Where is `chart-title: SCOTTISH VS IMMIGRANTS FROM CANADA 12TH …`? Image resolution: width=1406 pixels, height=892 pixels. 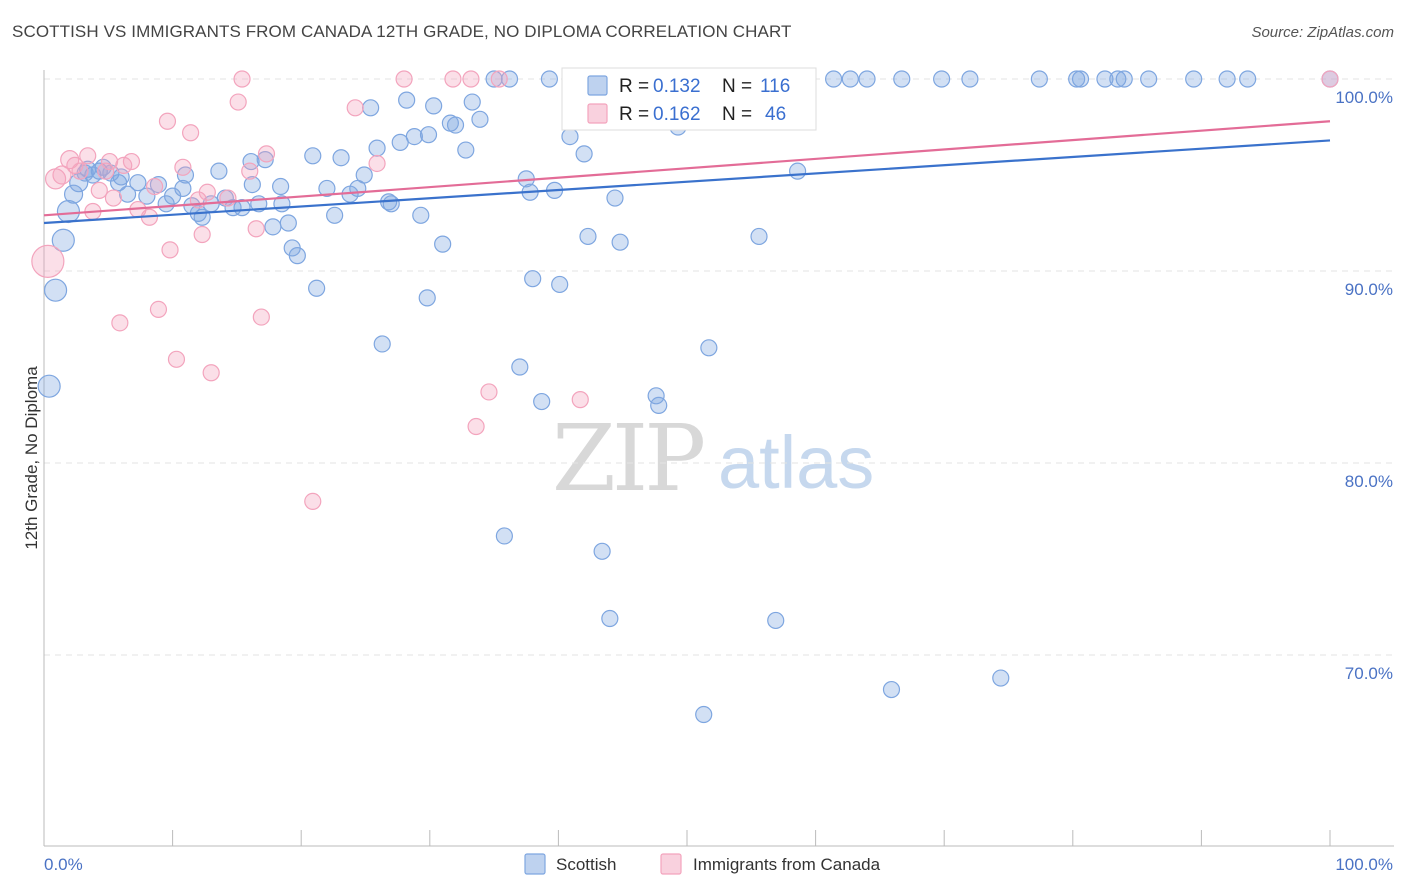
chart-title: SCOTTISH VS IMMIGRANTS FROM CANADA 12TH … is located at coordinates (402, 31).